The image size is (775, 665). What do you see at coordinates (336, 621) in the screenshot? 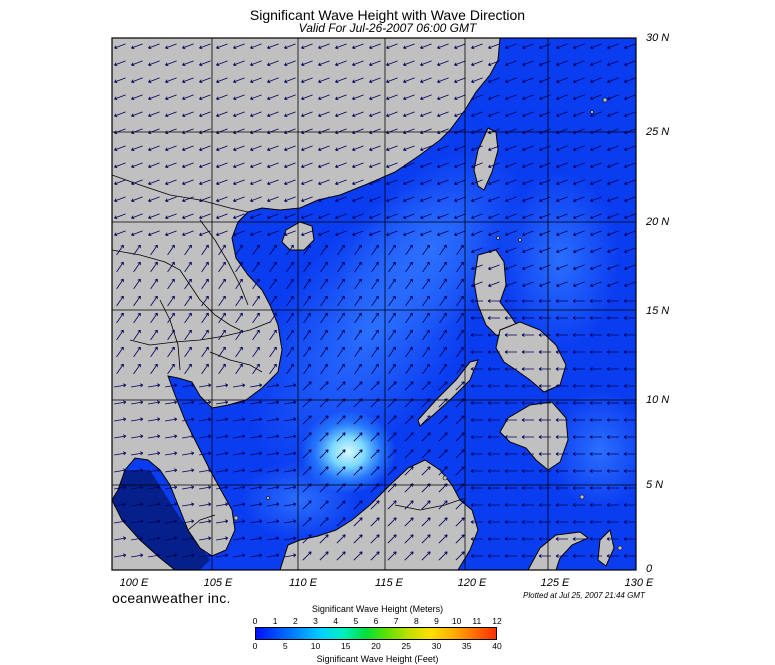
I see `meters-tick-4: 4` at bounding box center [336, 621].